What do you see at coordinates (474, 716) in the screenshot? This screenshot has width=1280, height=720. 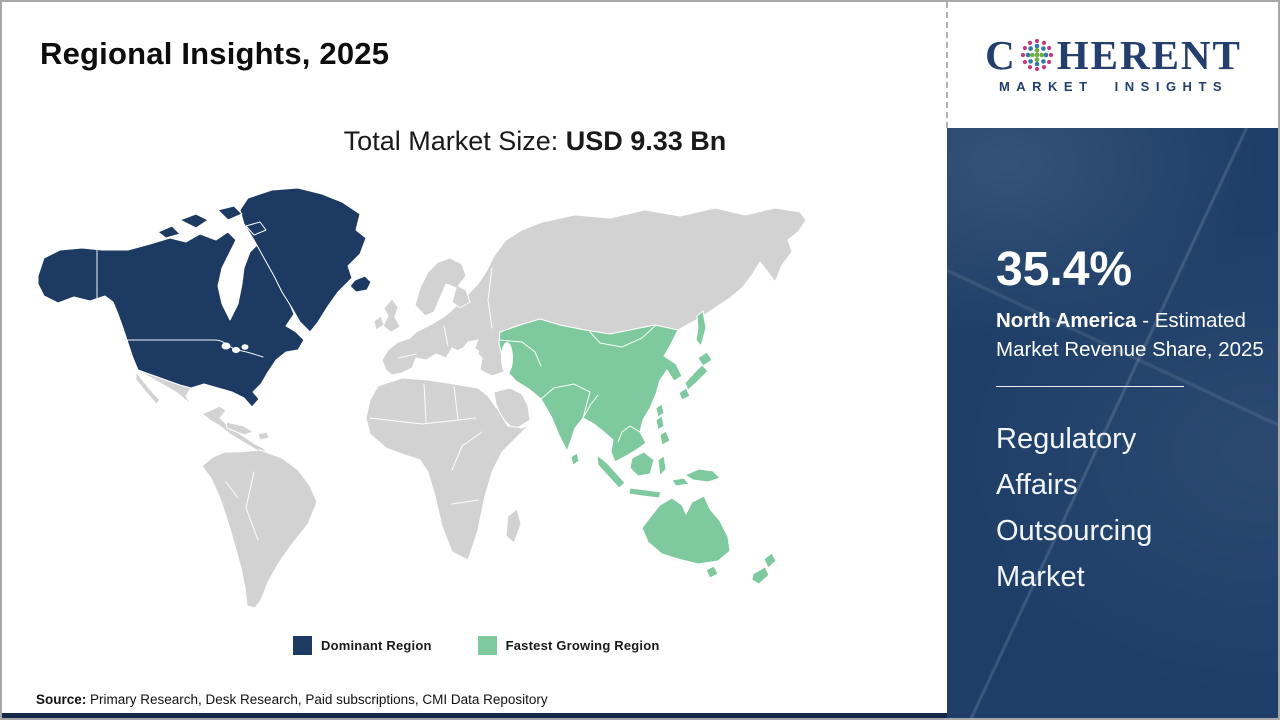 I see `bottom-accent-bar` at bounding box center [474, 716].